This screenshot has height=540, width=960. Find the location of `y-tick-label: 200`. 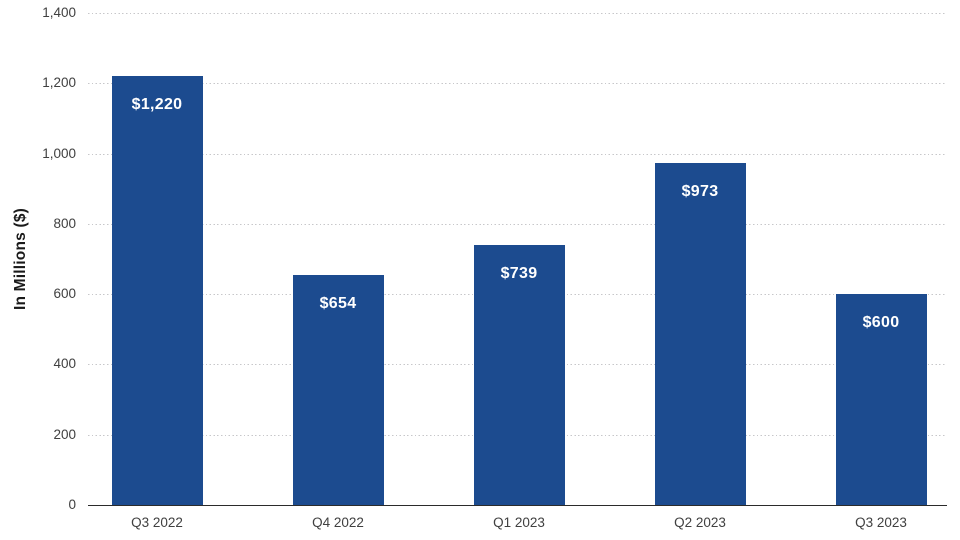

y-tick-label: 200 is located at coordinates (64, 434).